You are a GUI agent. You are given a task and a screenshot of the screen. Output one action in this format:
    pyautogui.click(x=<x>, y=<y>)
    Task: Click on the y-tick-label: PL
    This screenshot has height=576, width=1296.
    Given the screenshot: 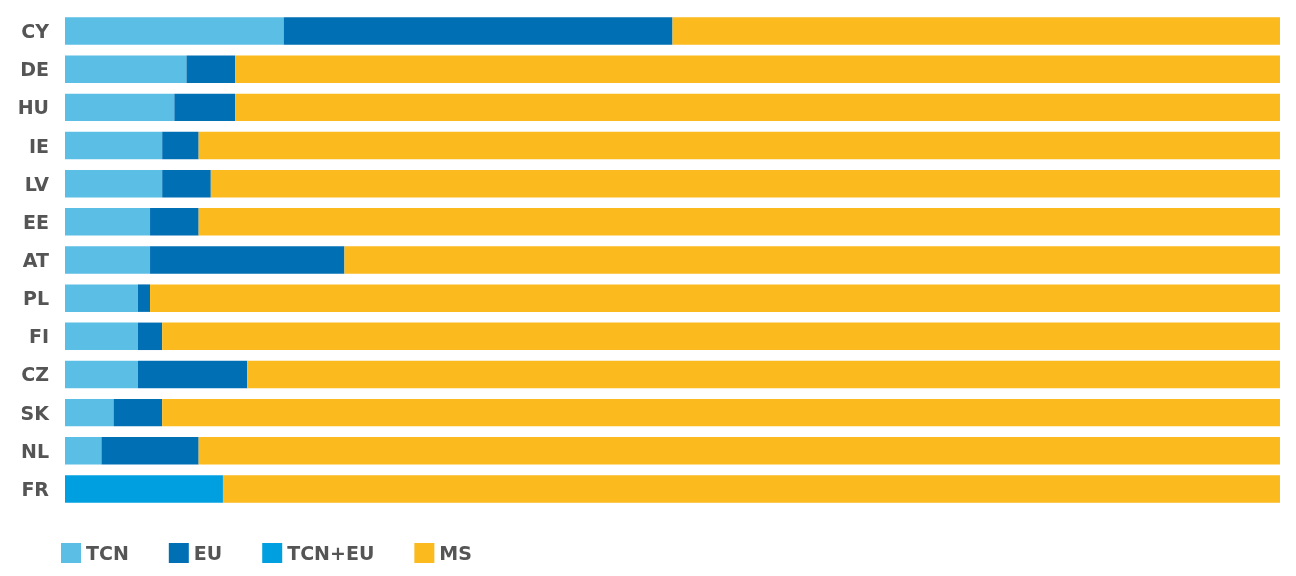 What is the action you would take?
    pyautogui.click(x=35, y=298)
    